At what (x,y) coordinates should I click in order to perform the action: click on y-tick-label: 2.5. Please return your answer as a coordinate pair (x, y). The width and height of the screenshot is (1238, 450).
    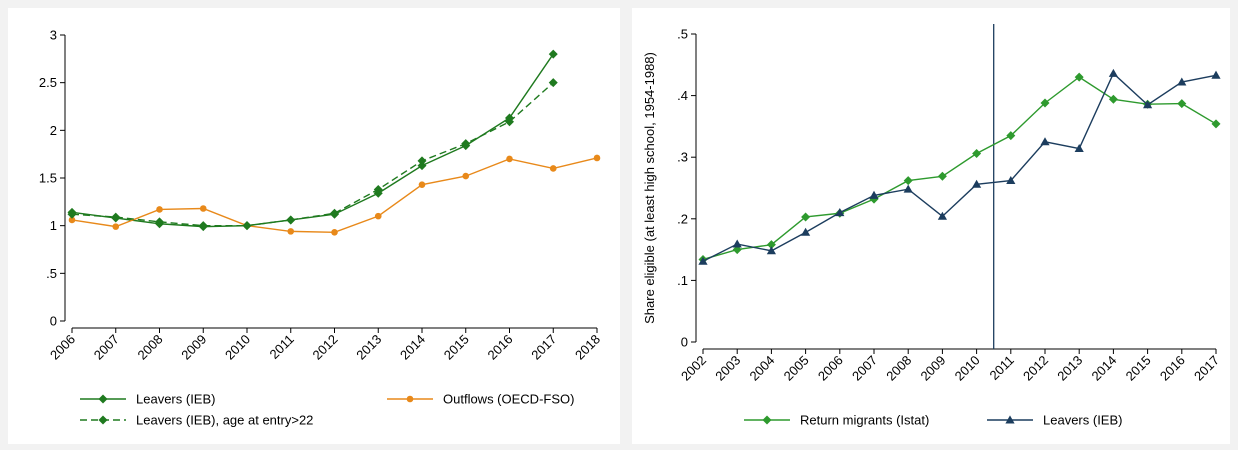
    Looking at the image, I should click on (48, 82).